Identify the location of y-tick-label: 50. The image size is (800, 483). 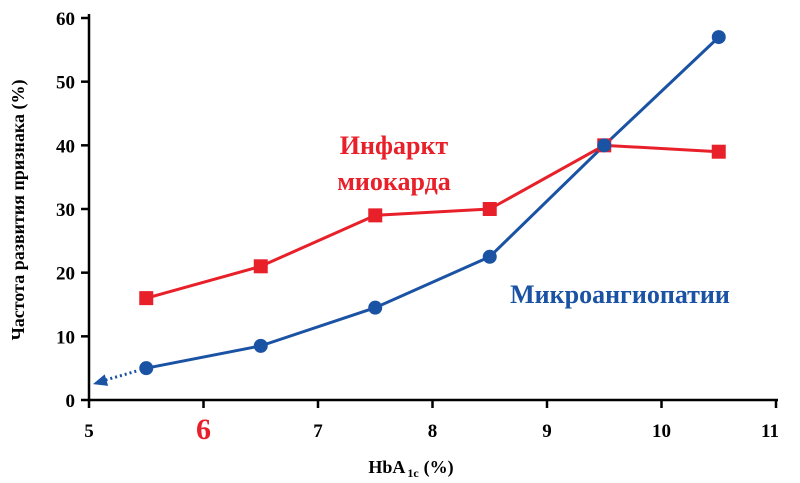
(65, 83).